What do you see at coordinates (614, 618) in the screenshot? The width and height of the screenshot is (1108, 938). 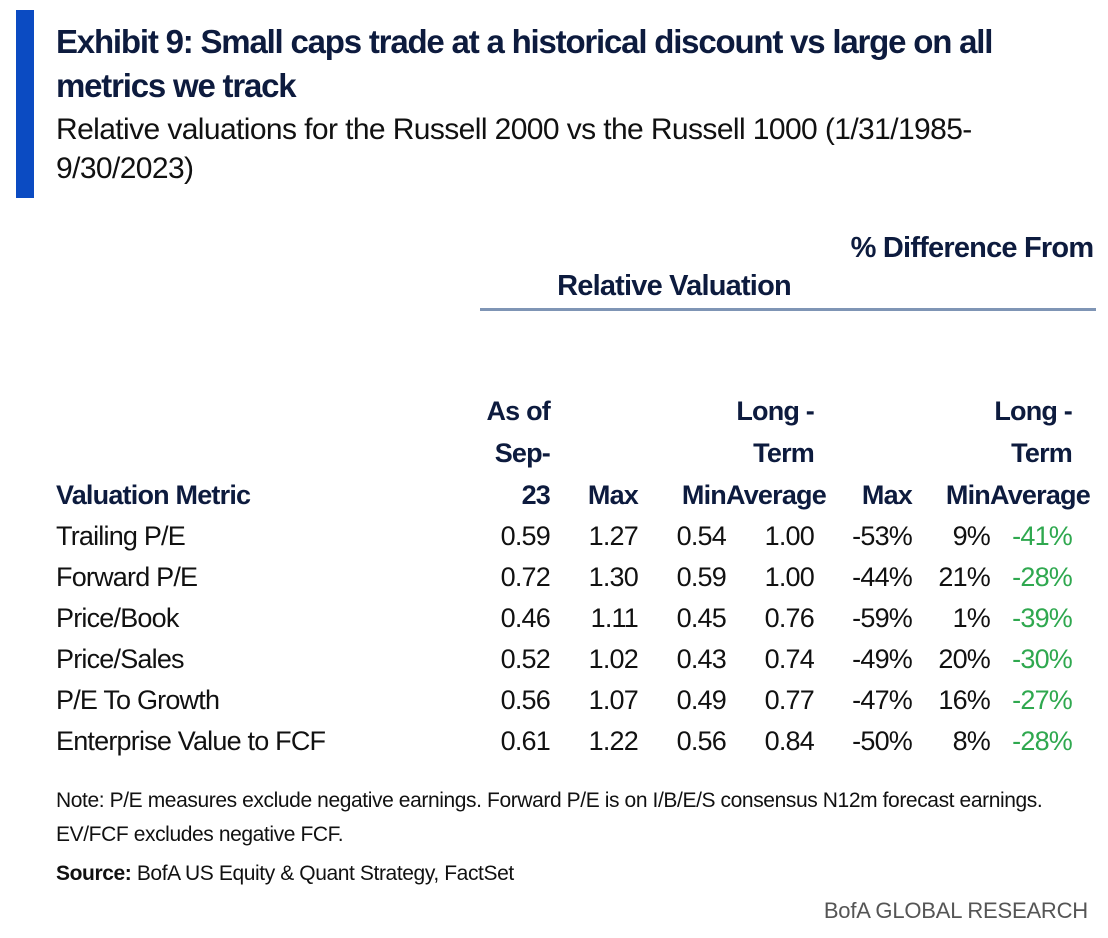 I see `value-max: 1.11` at bounding box center [614, 618].